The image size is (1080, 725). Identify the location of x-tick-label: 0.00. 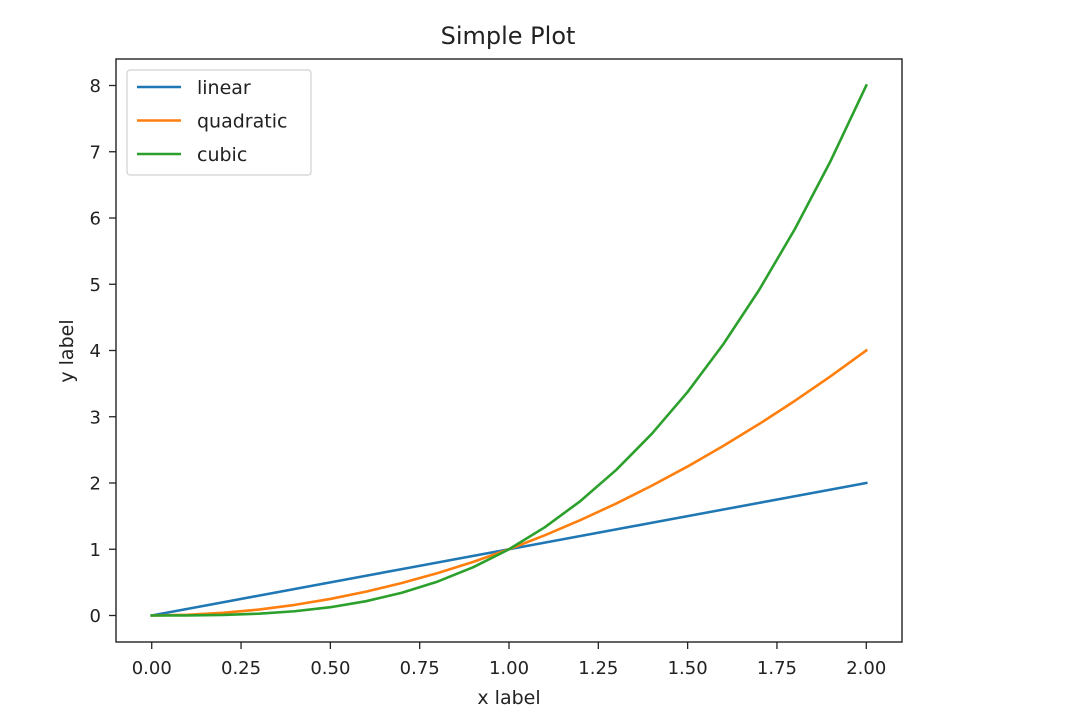
(152, 668).